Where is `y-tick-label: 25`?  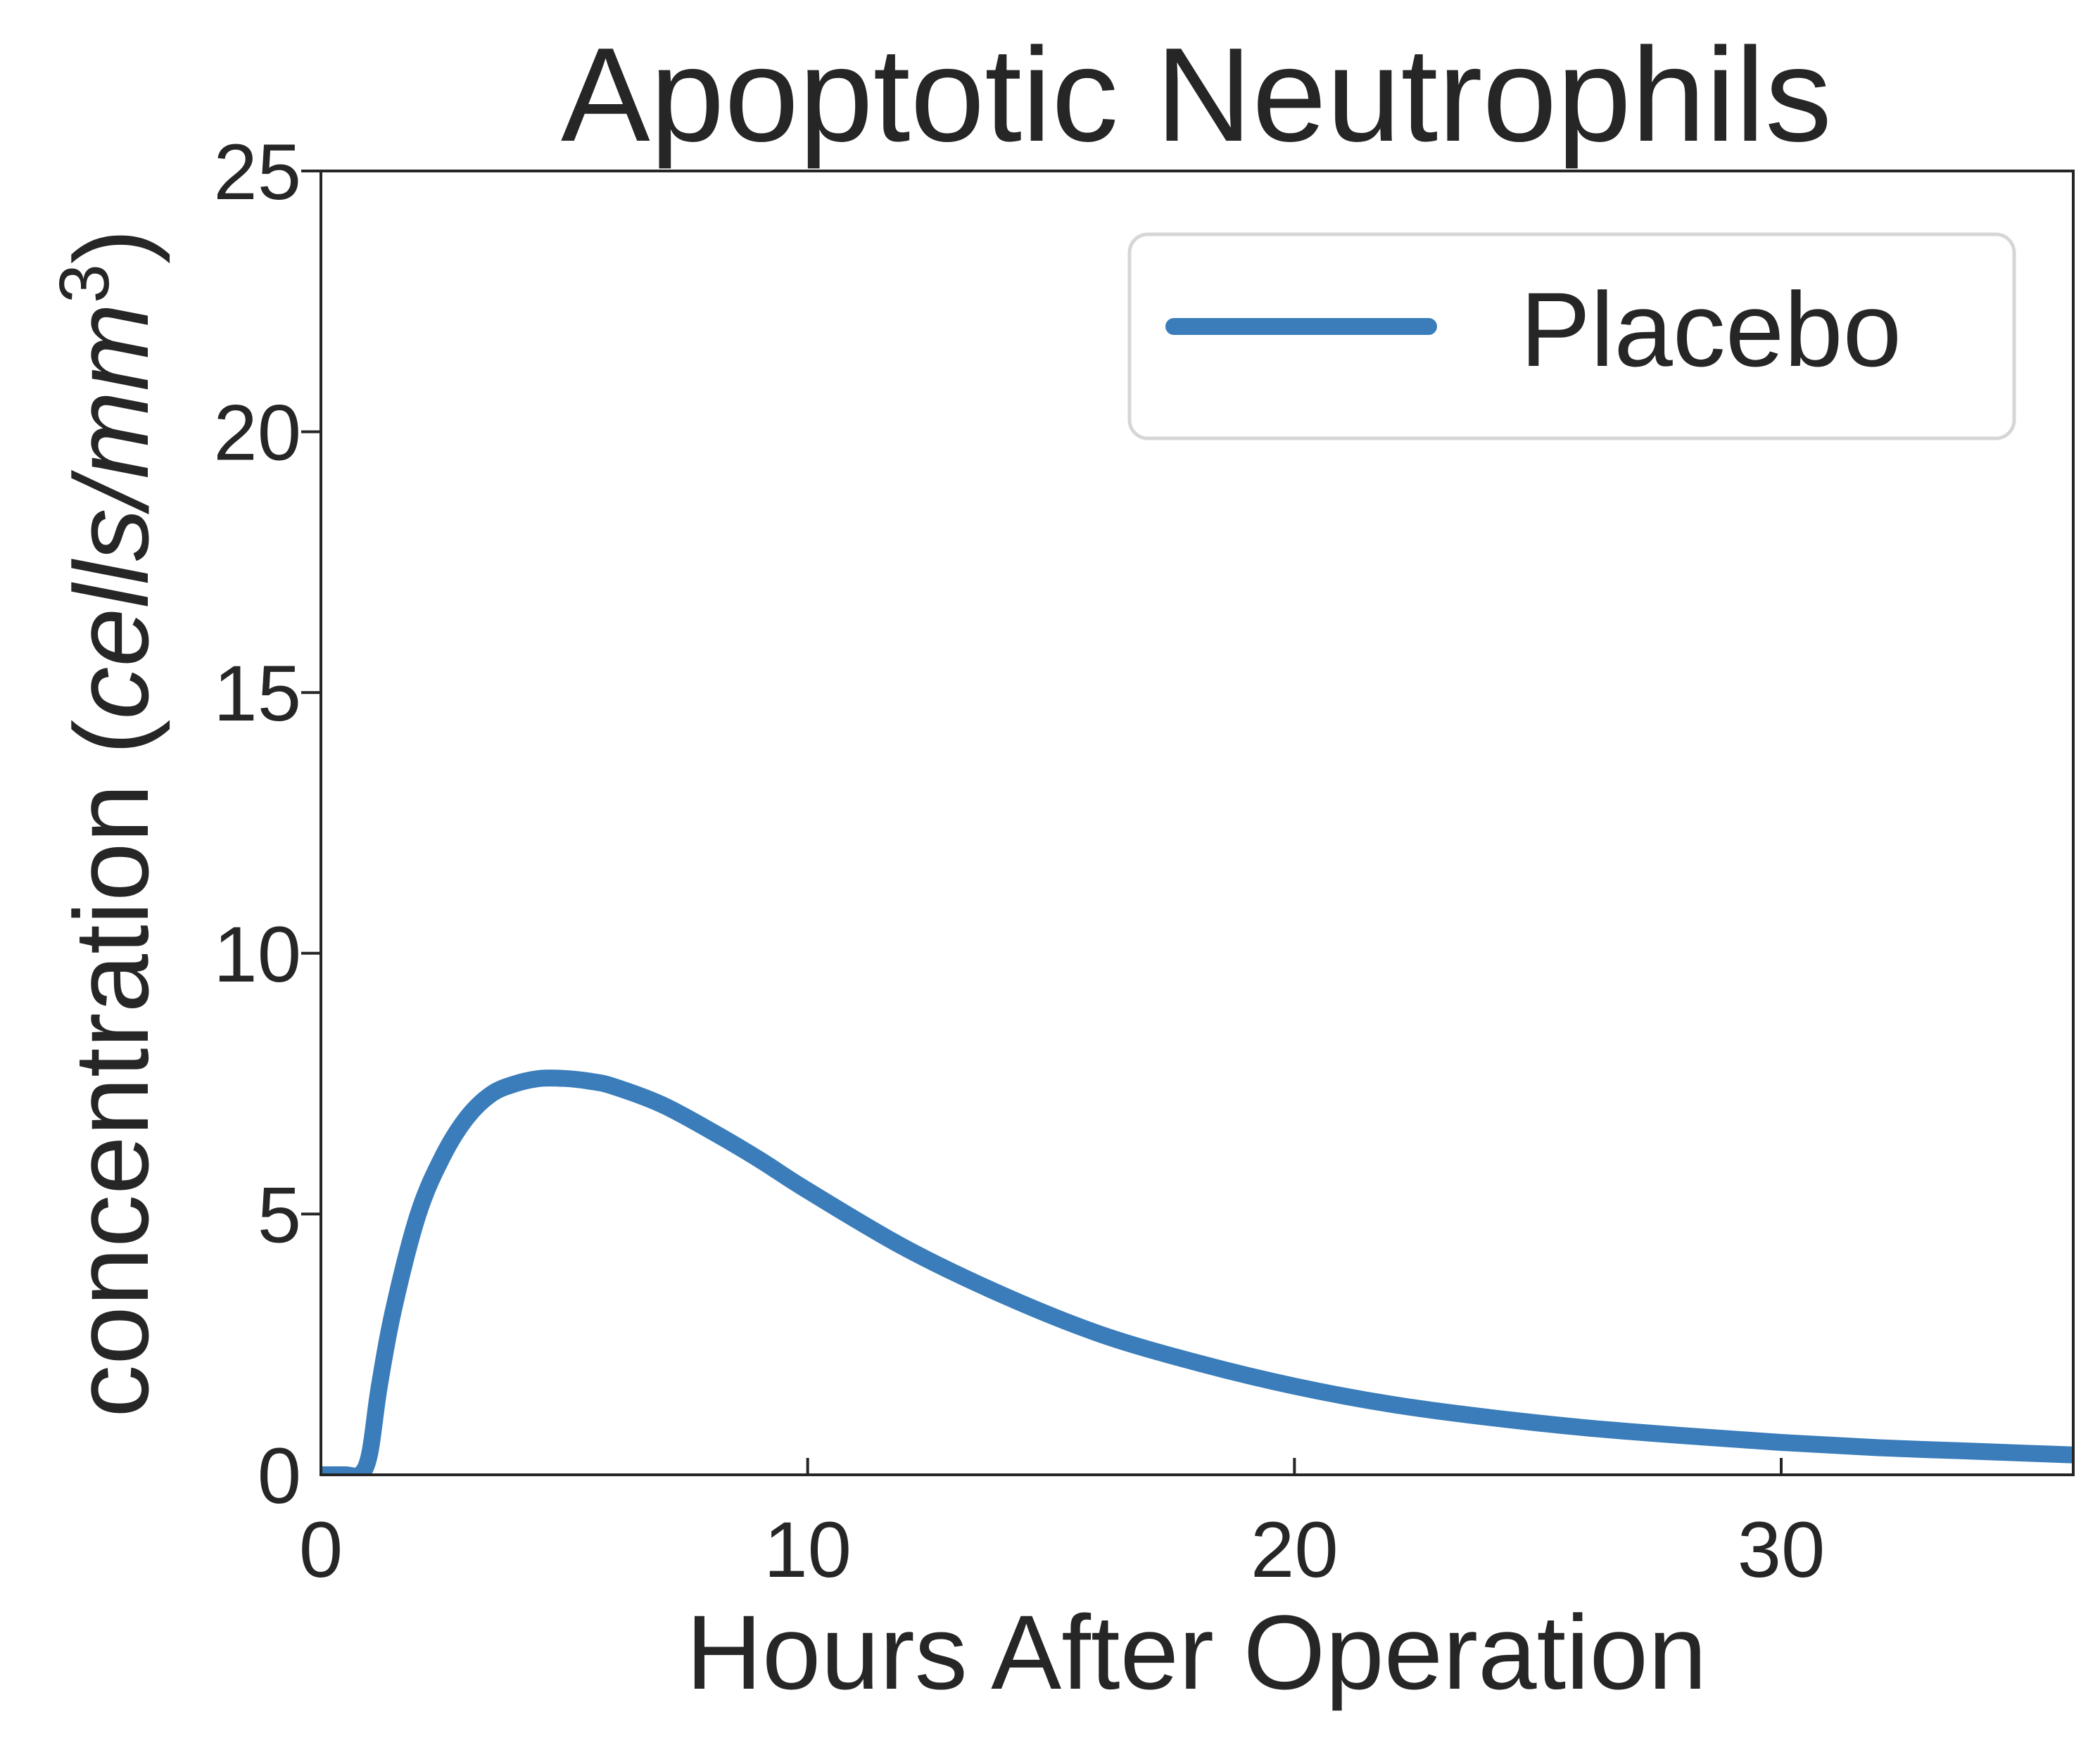 y-tick-label: 25 is located at coordinates (257, 172).